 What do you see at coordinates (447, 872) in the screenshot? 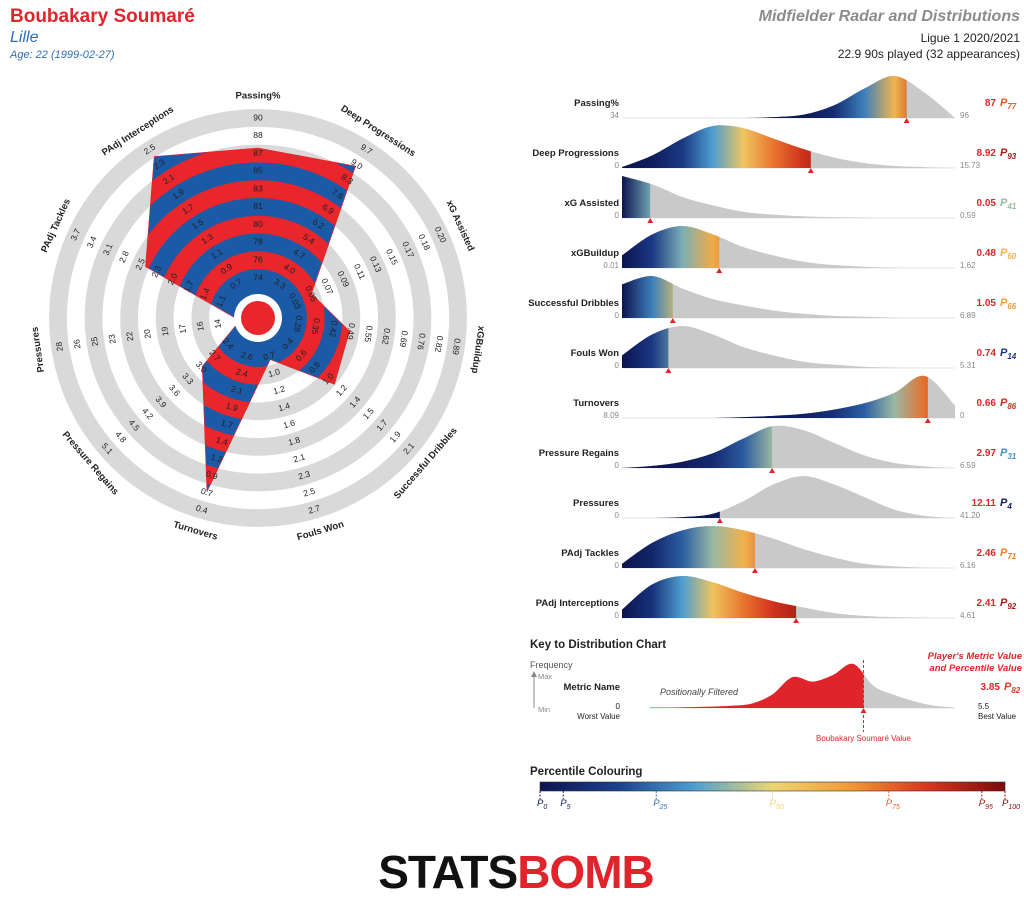
I see `logo-left: STATS` at bounding box center [447, 872].